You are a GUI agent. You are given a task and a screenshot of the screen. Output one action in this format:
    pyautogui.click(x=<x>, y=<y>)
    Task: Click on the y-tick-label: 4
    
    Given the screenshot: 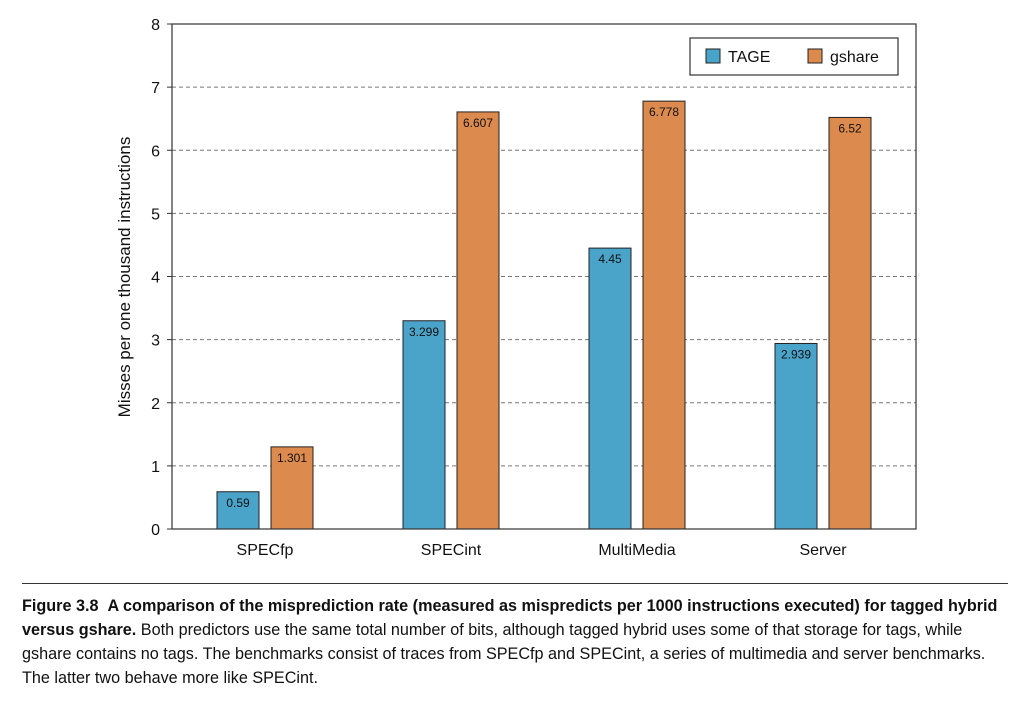 What is the action you would take?
    pyautogui.click(x=155, y=278)
    